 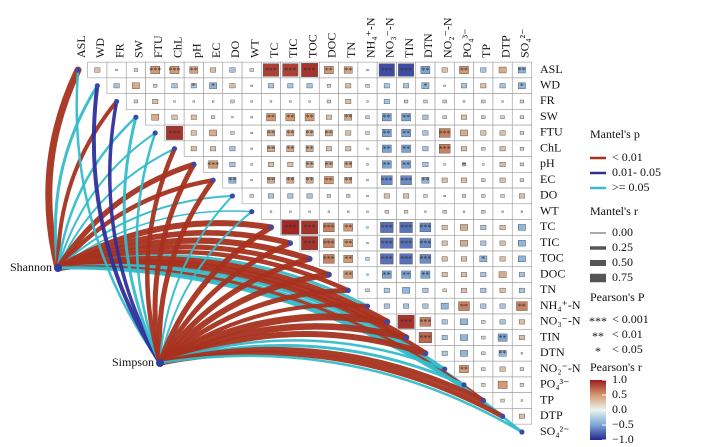 What do you see at coordinates (550, 84) in the screenshot?
I see `row-label: WD` at bounding box center [550, 84].